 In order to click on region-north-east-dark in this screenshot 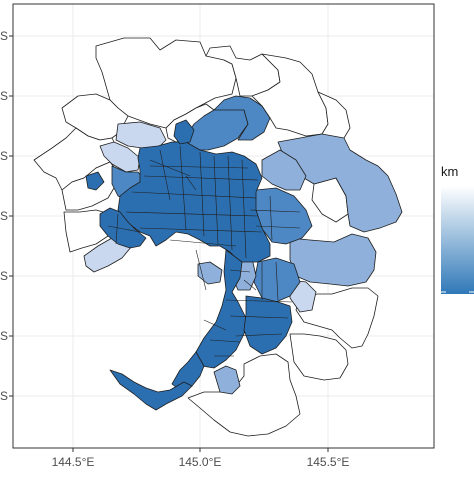, I will do `click(184, 132)`.